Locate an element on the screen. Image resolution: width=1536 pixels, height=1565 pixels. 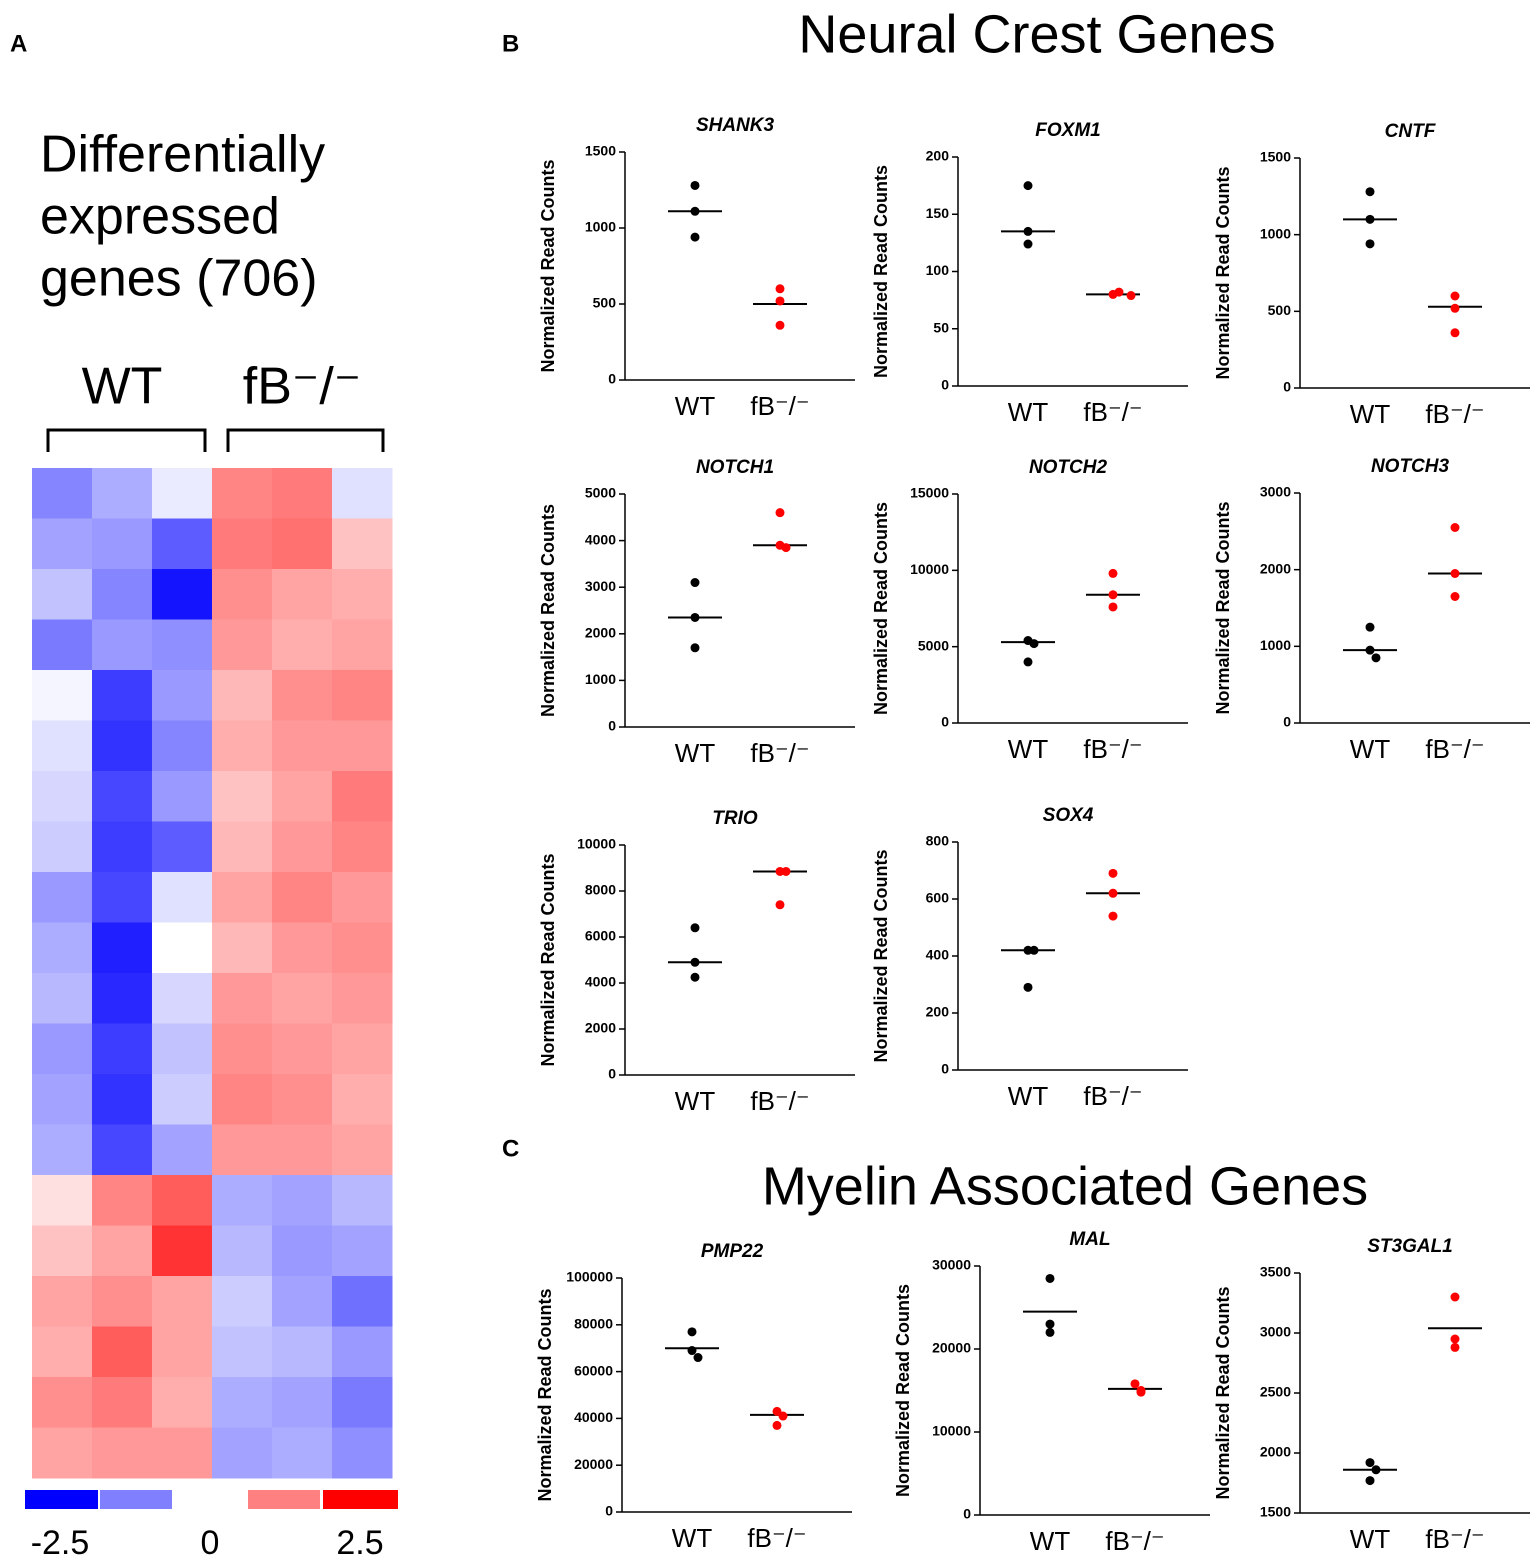
y-tick-label: 6000 is located at coordinates (600, 936).